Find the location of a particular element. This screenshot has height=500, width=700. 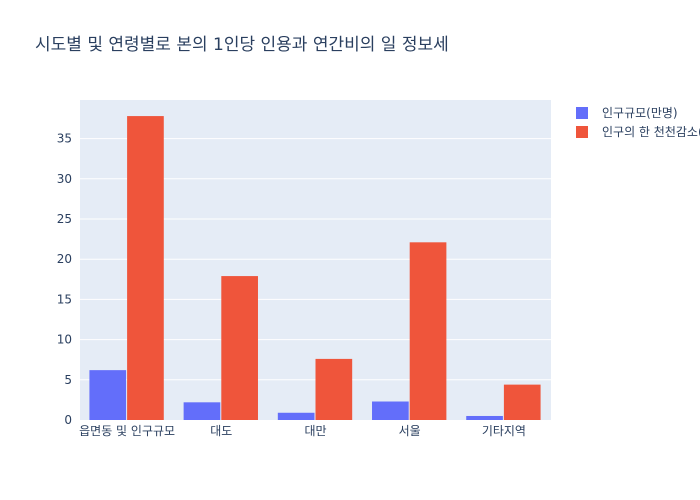

y-tick-label: 20 is located at coordinates (64, 259).